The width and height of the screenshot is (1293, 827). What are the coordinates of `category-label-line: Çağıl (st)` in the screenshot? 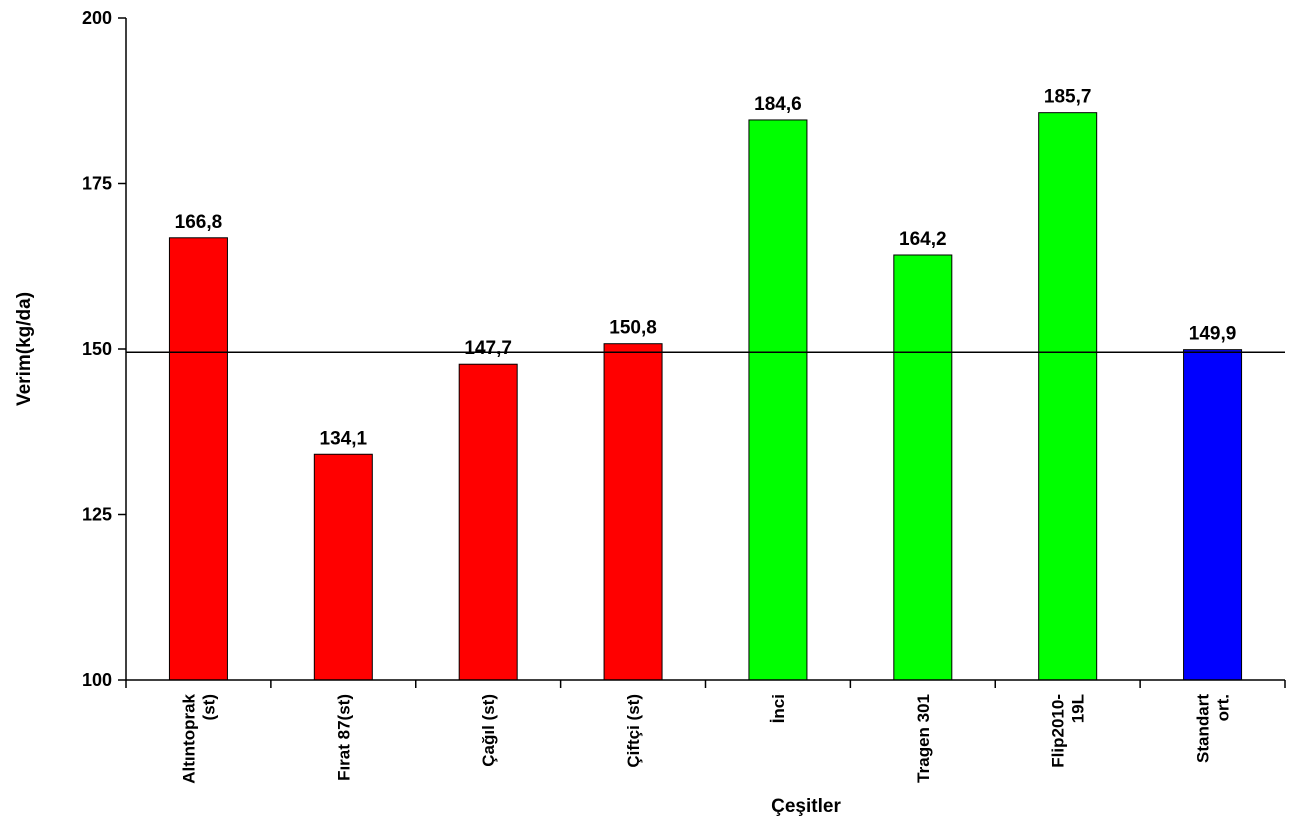 It's located at (488, 730).